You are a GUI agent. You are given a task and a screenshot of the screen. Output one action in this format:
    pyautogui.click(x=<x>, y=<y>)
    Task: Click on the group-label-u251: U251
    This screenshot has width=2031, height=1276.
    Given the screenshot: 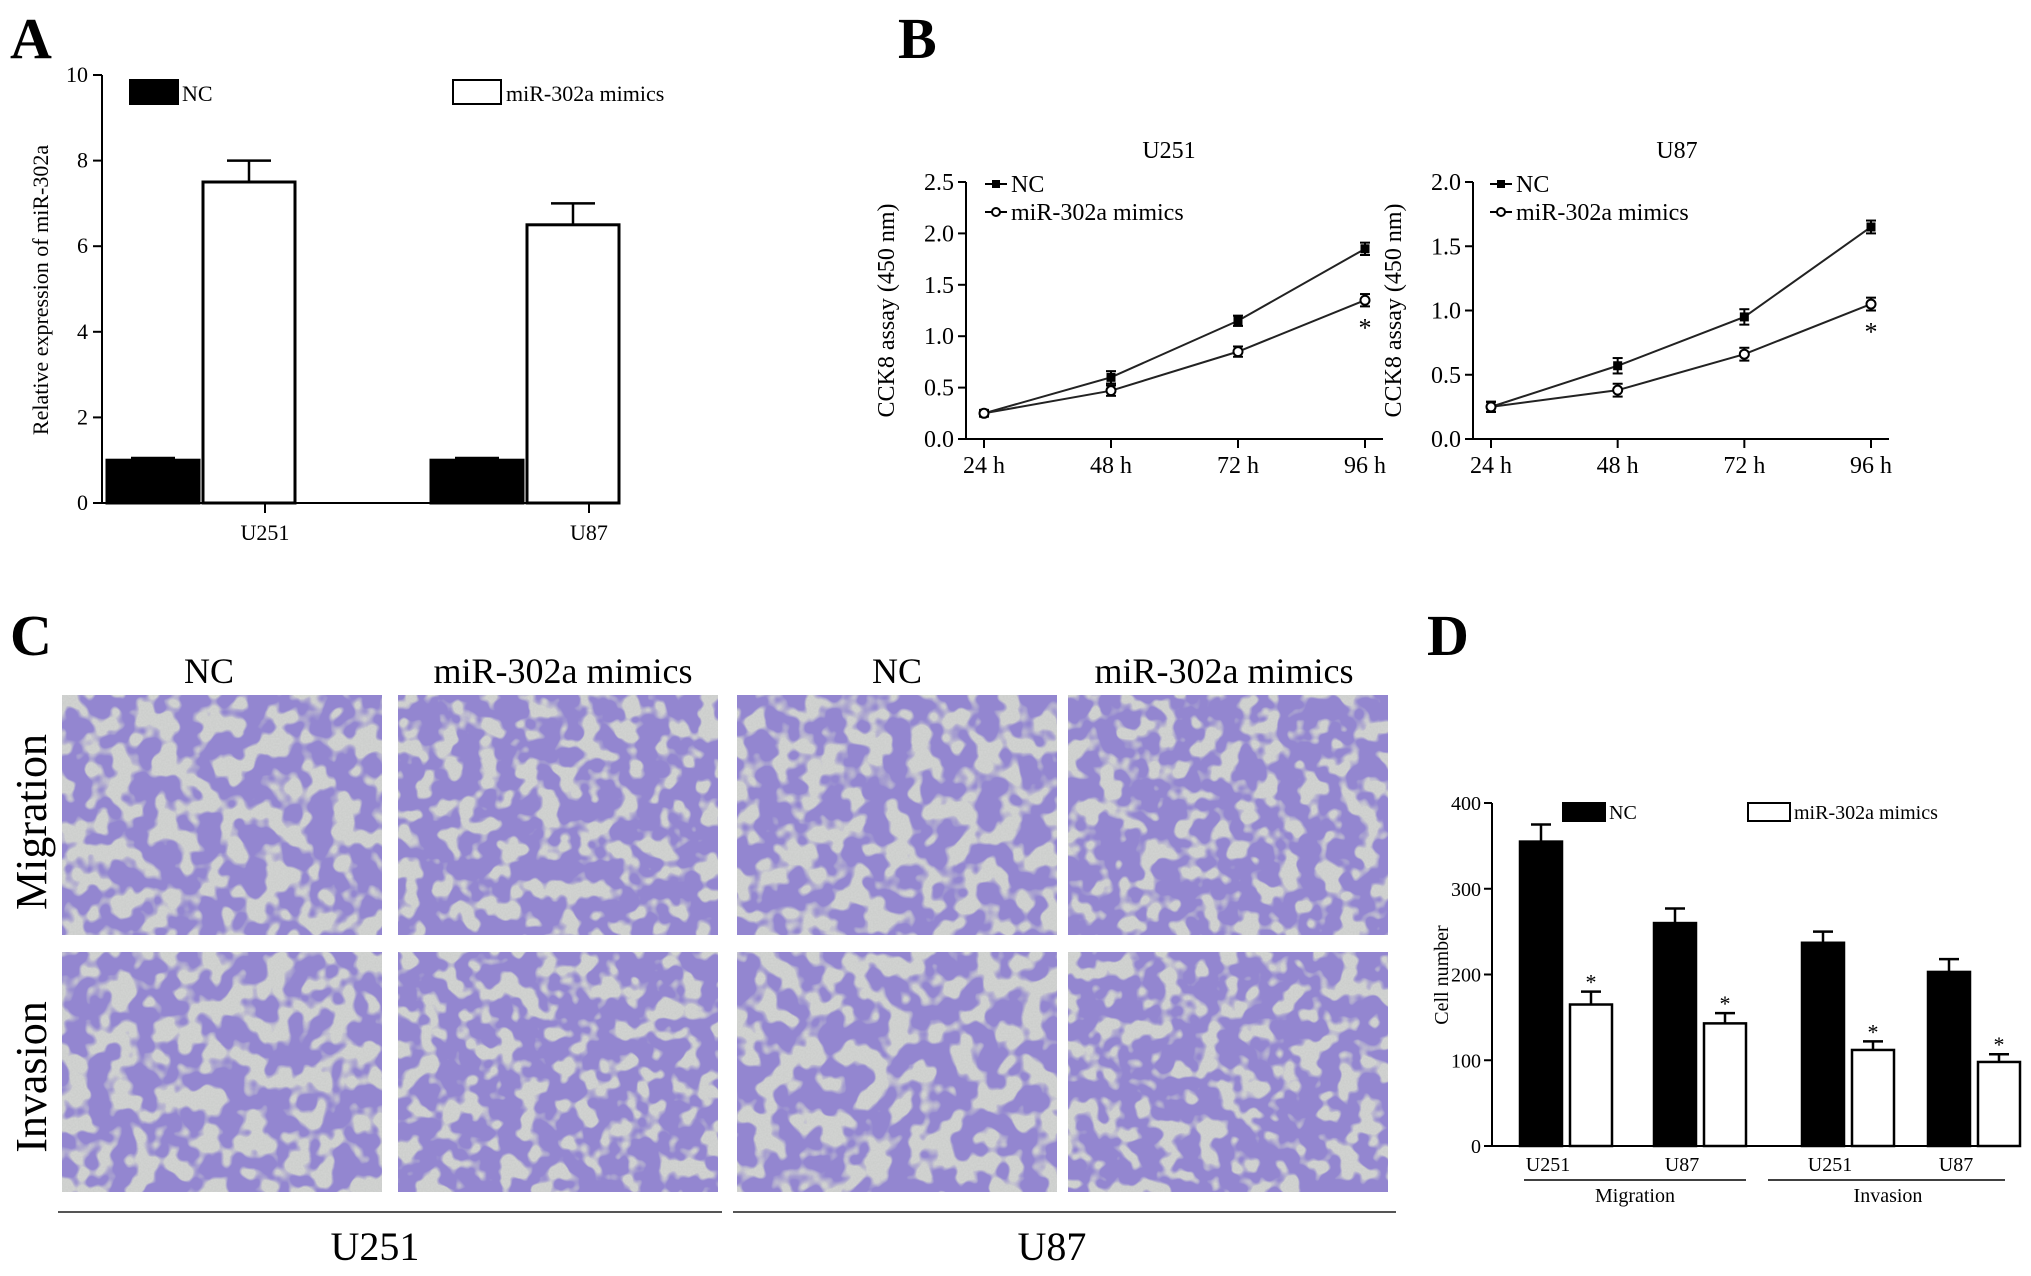 What is the action you would take?
    pyautogui.click(x=375, y=1246)
    